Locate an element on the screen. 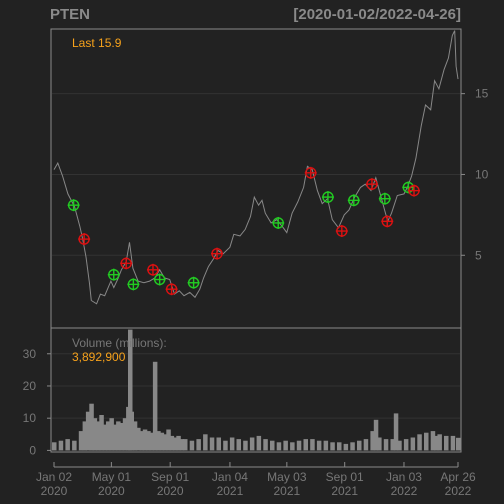  volume-y-tick-label: 0 is located at coordinates (32, 450).